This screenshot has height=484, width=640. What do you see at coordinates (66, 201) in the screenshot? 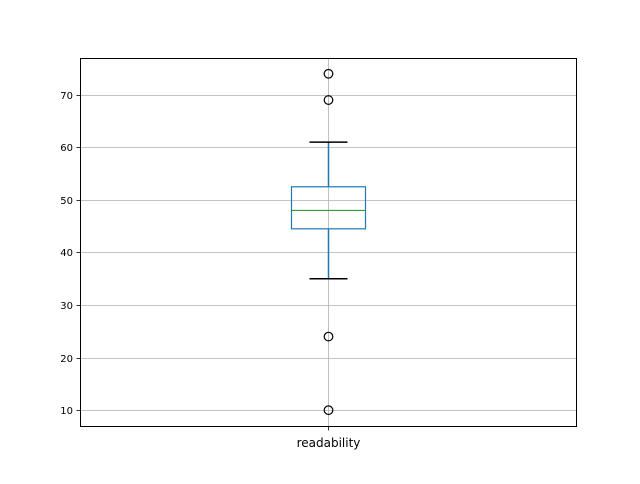
I see `y-tick-label: 50` at bounding box center [66, 201].